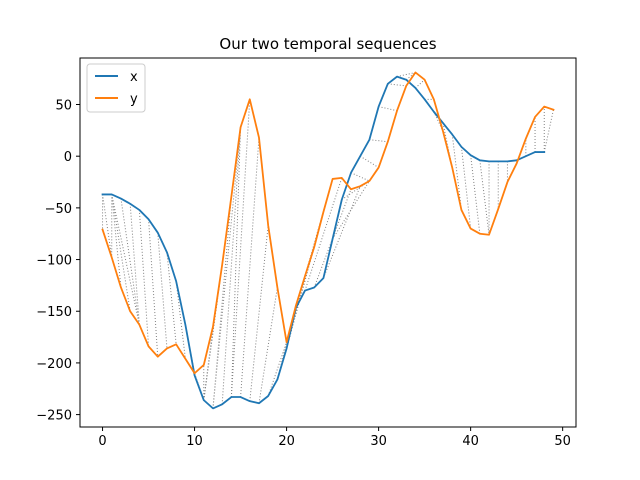 This screenshot has height=480, width=640. I want to click on y-tick-label: −150, so click(54, 312).